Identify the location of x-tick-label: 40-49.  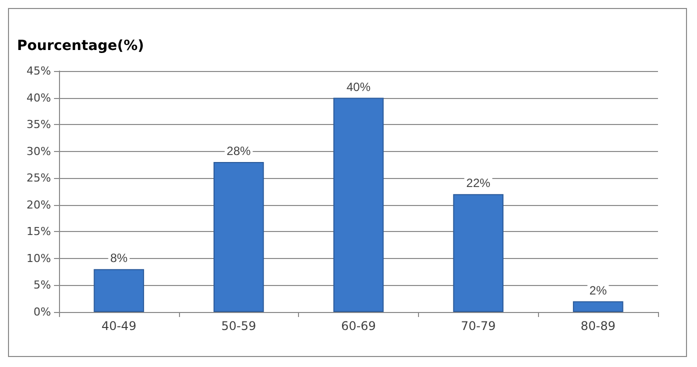
(118, 326).